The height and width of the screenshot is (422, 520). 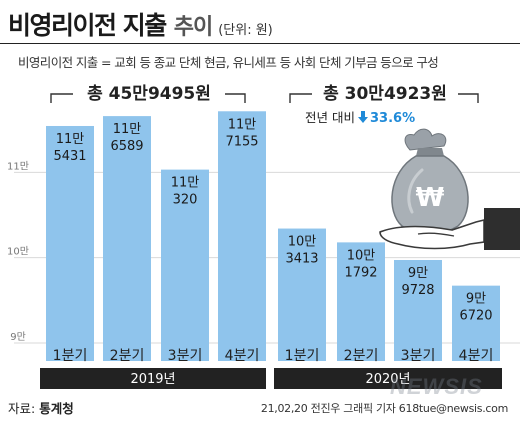 I want to click on bar-value-label: 5431, so click(x=69, y=156).